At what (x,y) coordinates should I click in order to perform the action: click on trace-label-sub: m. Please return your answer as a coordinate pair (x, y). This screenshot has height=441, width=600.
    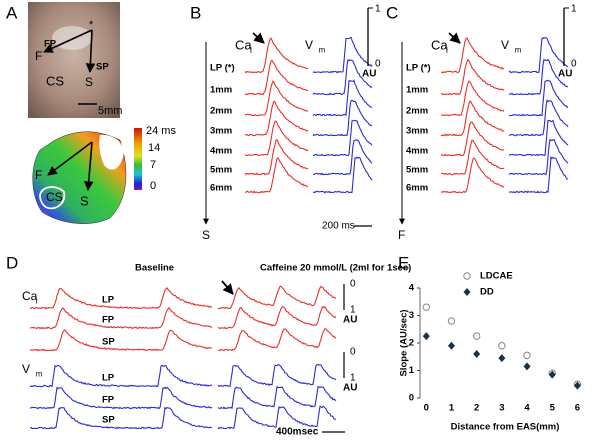
    Looking at the image, I should click on (518, 49).